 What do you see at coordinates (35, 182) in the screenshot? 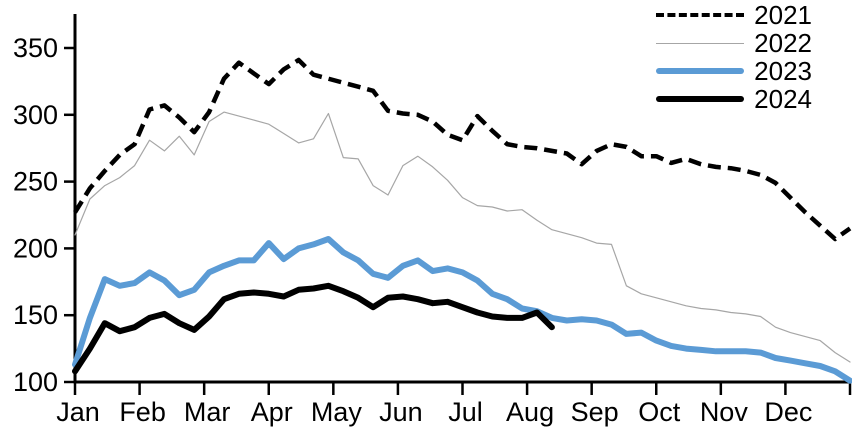
I see `y-tick-label: 250` at bounding box center [35, 182].